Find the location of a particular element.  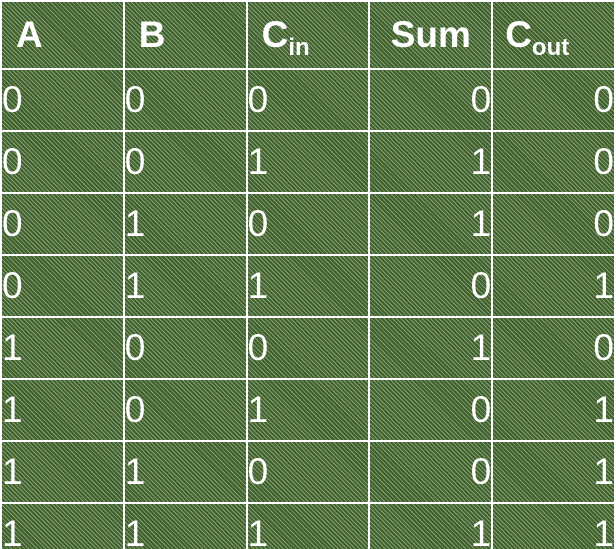

table-row: 1 1 1 1 1 is located at coordinates (308, 525).